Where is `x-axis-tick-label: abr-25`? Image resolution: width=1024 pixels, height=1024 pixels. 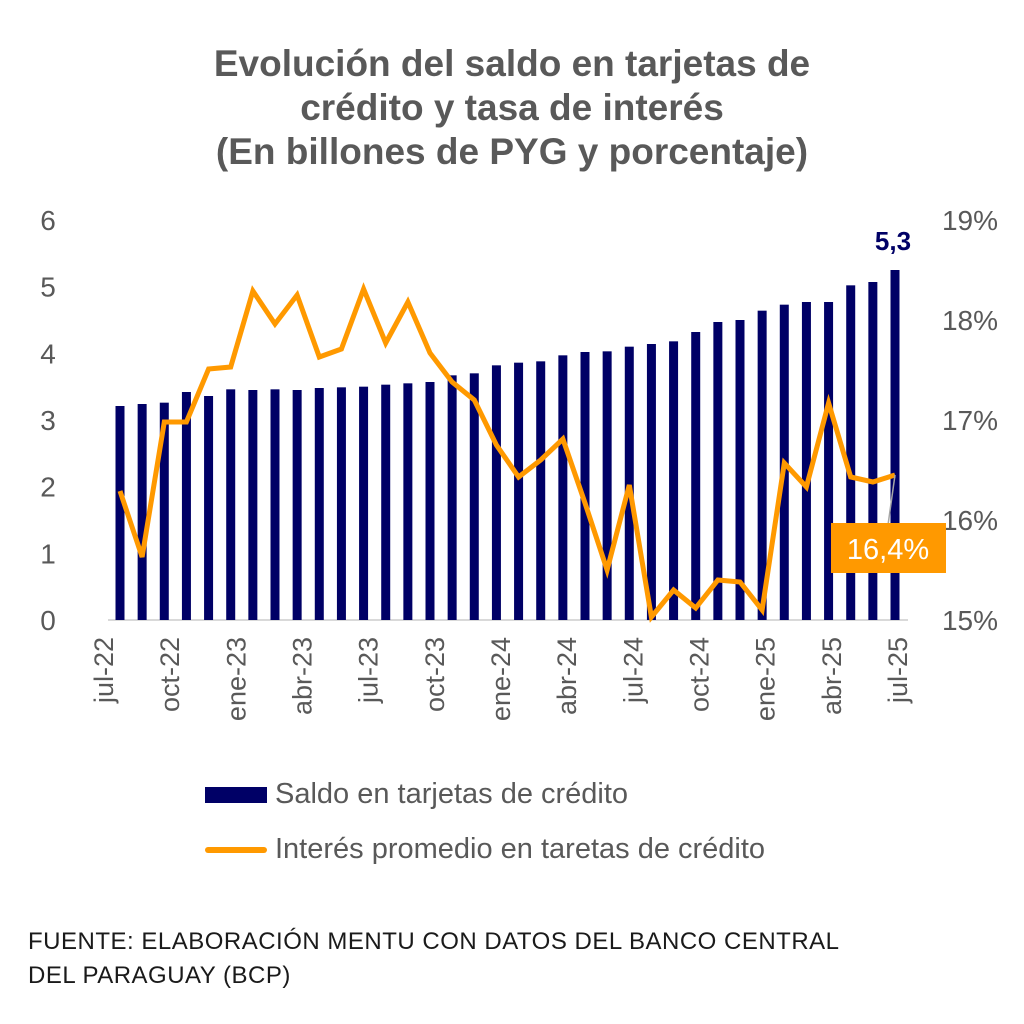 x-axis-tick-label: abr-25 is located at coordinates (832, 676).